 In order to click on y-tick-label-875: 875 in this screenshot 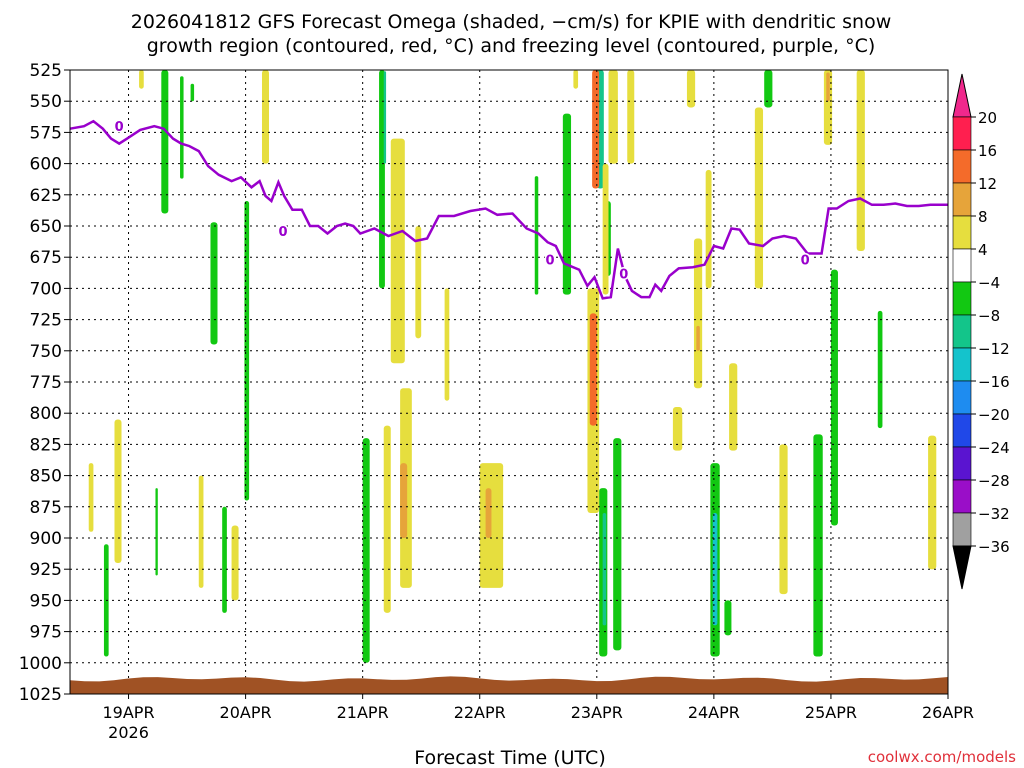, I will do `click(46, 508)`.